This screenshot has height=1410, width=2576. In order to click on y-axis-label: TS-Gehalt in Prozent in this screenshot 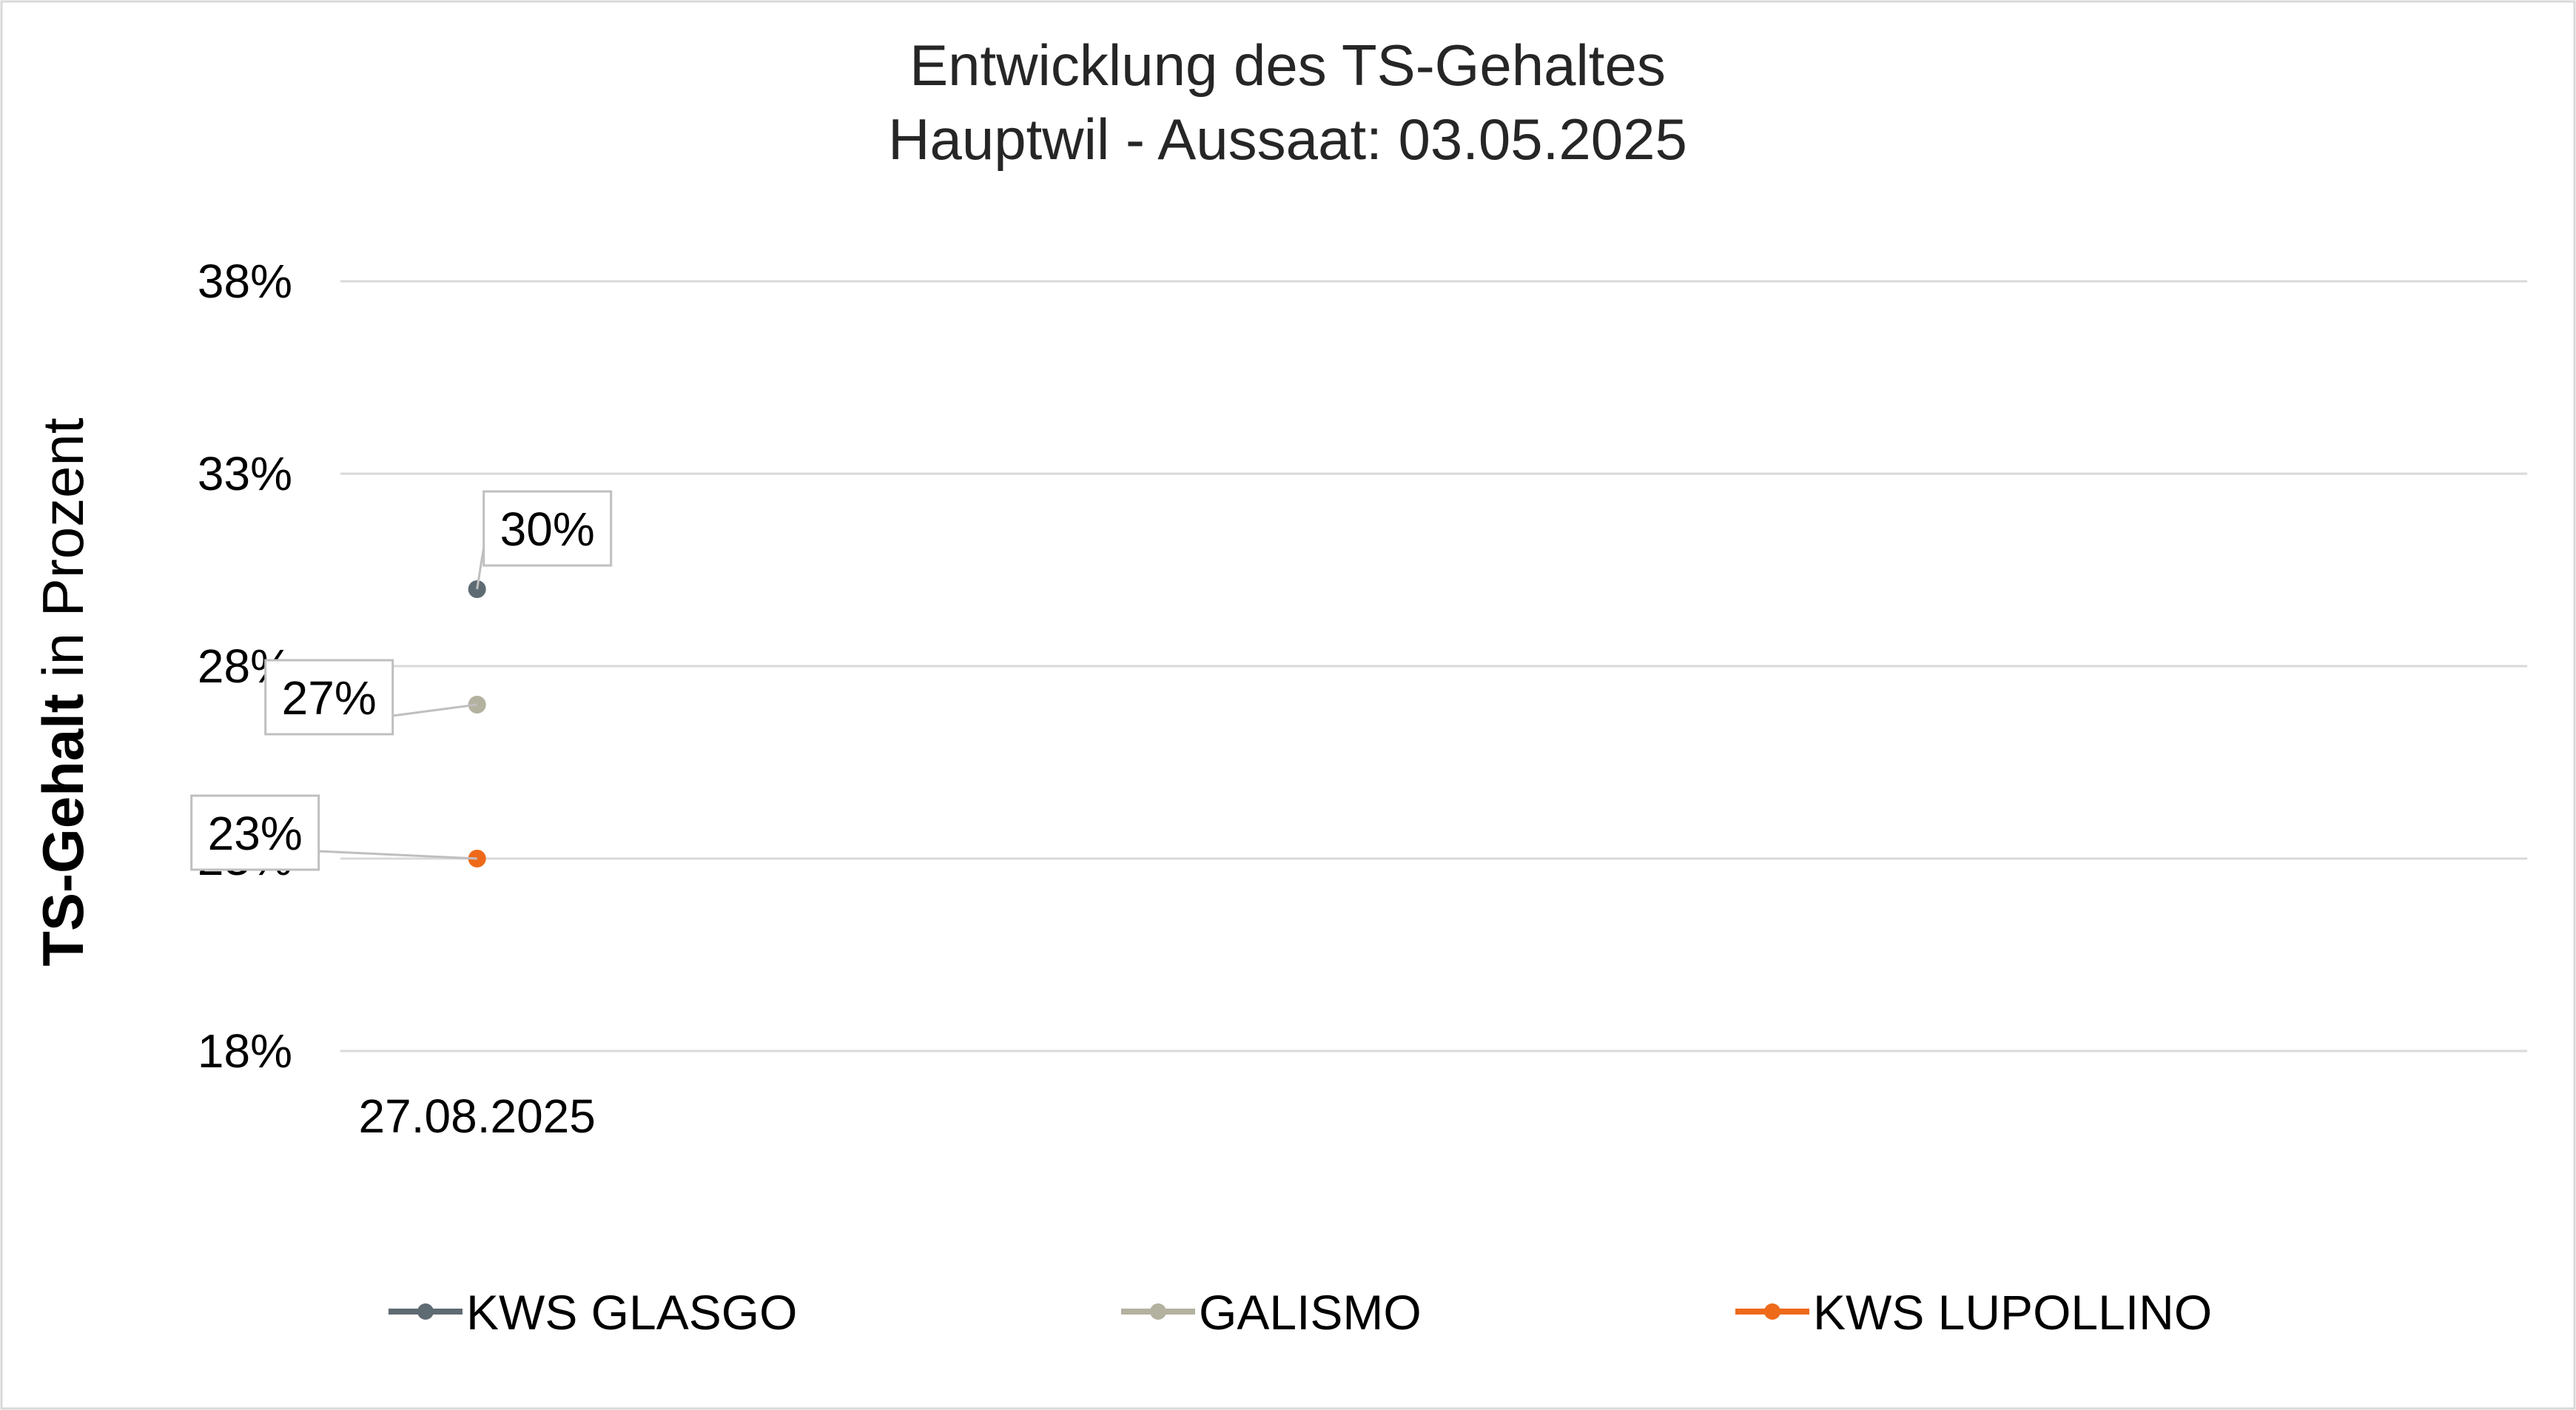, I will do `click(62, 692)`.